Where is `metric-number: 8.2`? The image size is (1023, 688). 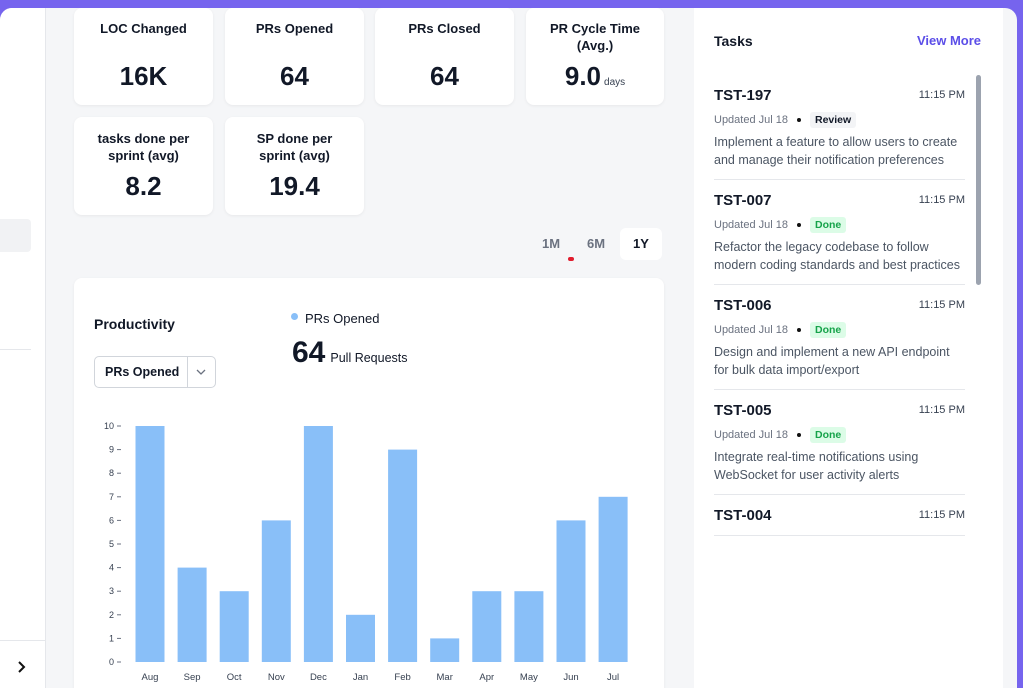
metric-number: 8.2 is located at coordinates (143, 186).